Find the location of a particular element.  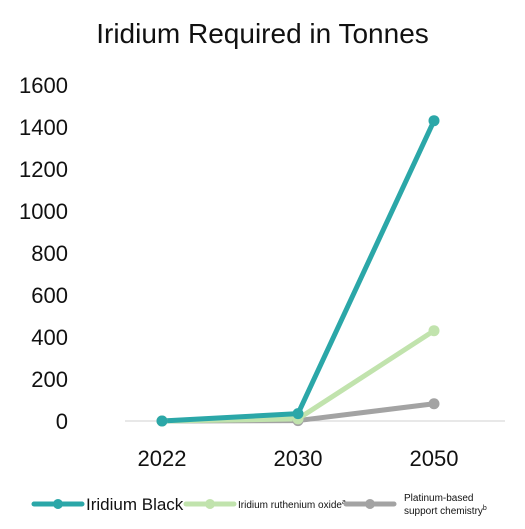

chart-title: Iridium Required in Tonnes is located at coordinates (262, 33).